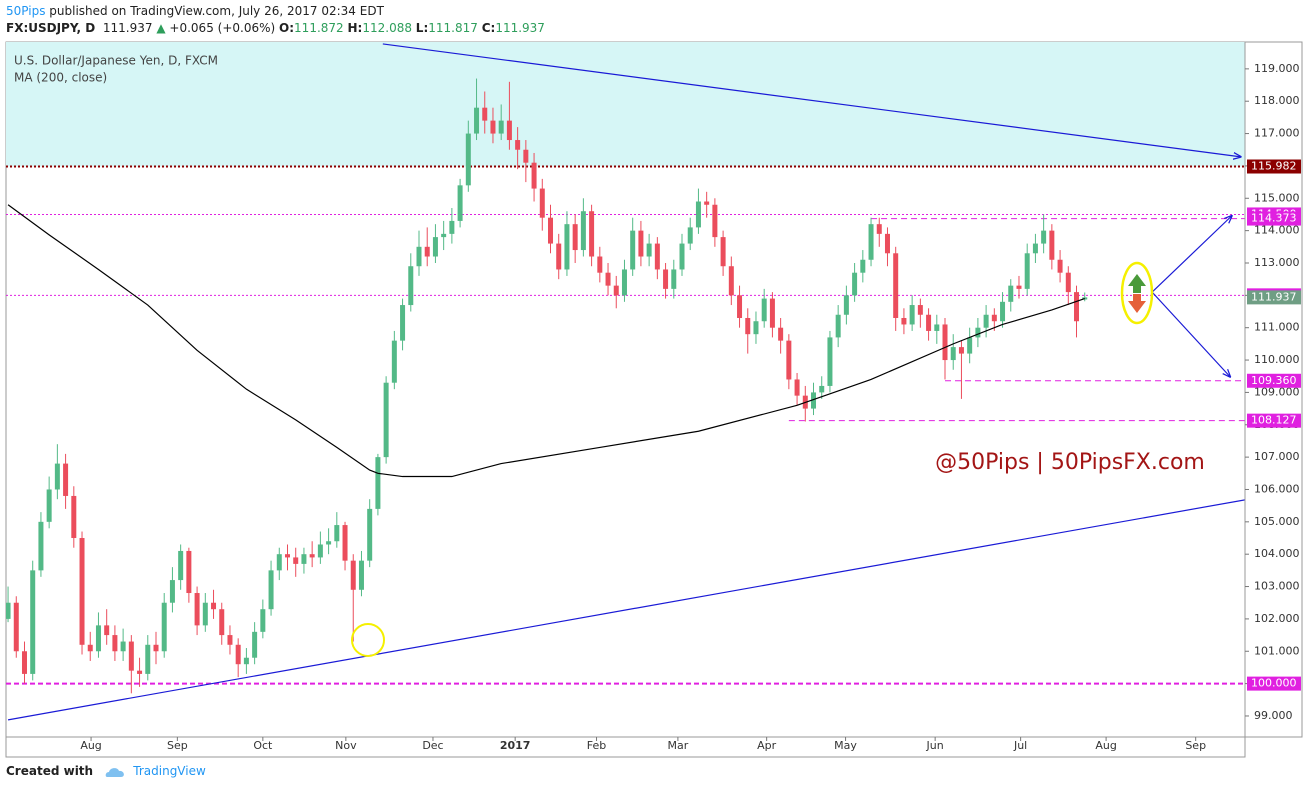 The width and height of the screenshot is (1303, 790). Describe the element at coordinates (246, 28) in the screenshot. I see `change-pct: (+0.06%)` at that location.